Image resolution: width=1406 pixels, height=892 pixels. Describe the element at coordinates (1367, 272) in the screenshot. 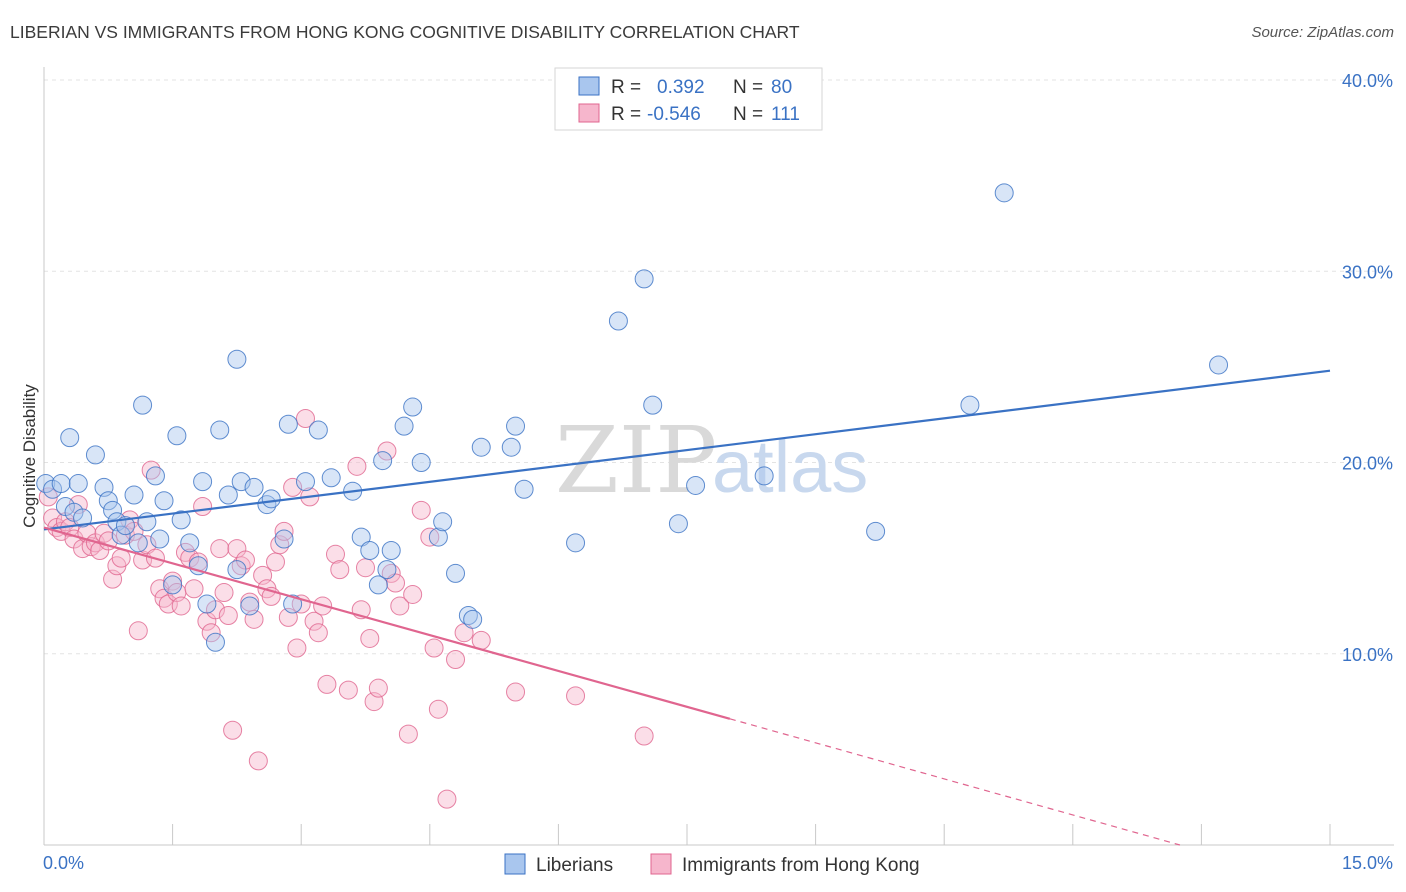

I see `y-tick-label: 30.0%` at that location.